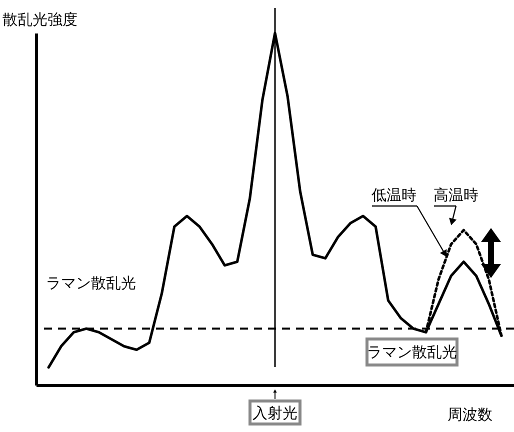  Describe the element at coordinates (394, 195) in the screenshot. I see `series-label: 低温時` at that location.